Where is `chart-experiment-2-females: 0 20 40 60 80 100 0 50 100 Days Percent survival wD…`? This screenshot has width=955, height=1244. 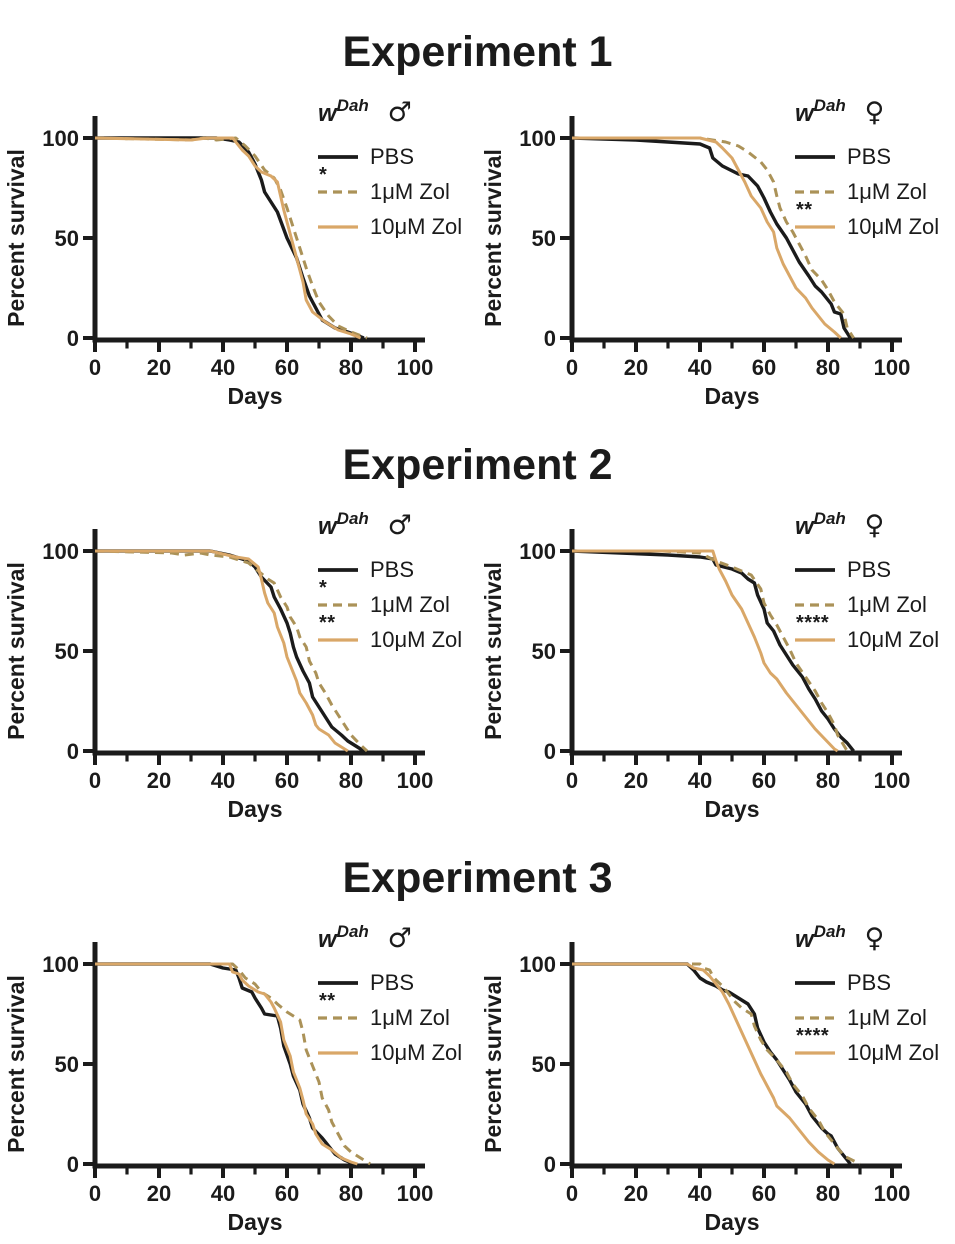 chart-experiment-2-females: 0 20 40 60 80 100 0 50 100 Days Percent survival wD… is located at coordinates (715, 661).